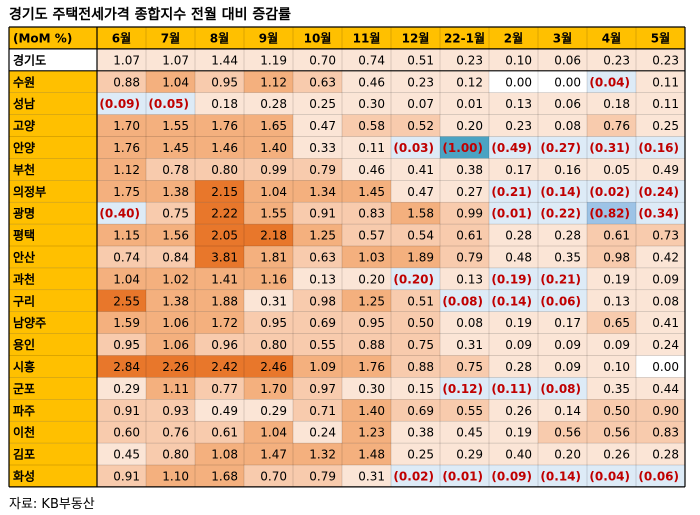 The image size is (700, 515). What do you see at coordinates (273, 279) in the screenshot?
I see `cell-value: 1.16` at bounding box center [273, 279].